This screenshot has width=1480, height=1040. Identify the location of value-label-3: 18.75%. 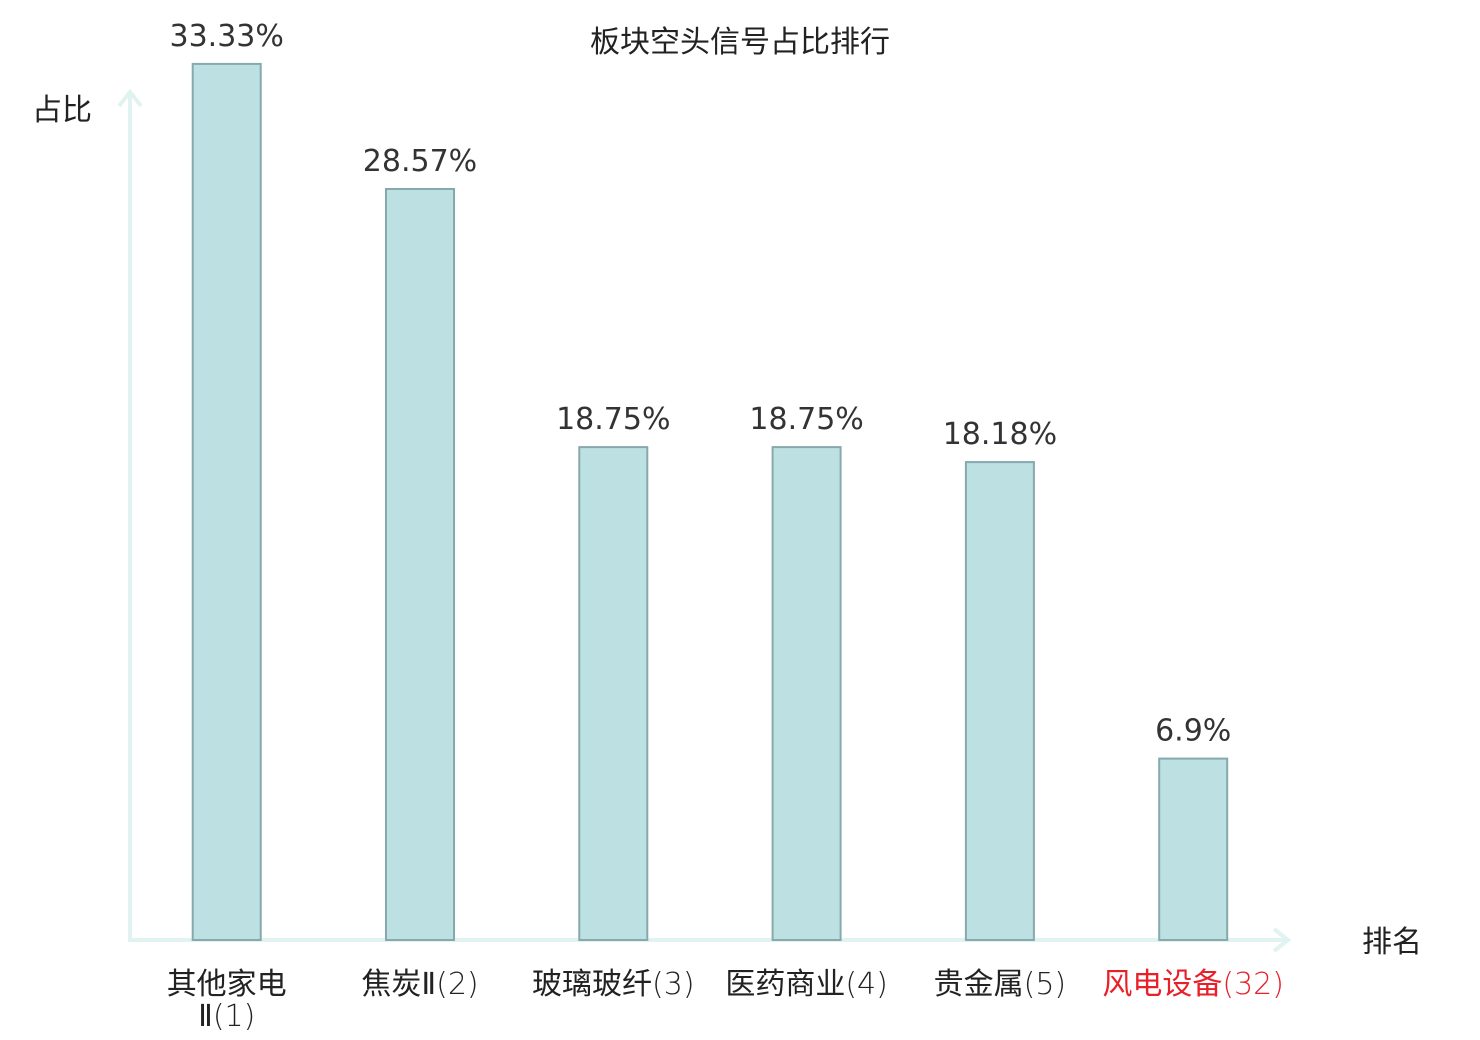
(613, 419).